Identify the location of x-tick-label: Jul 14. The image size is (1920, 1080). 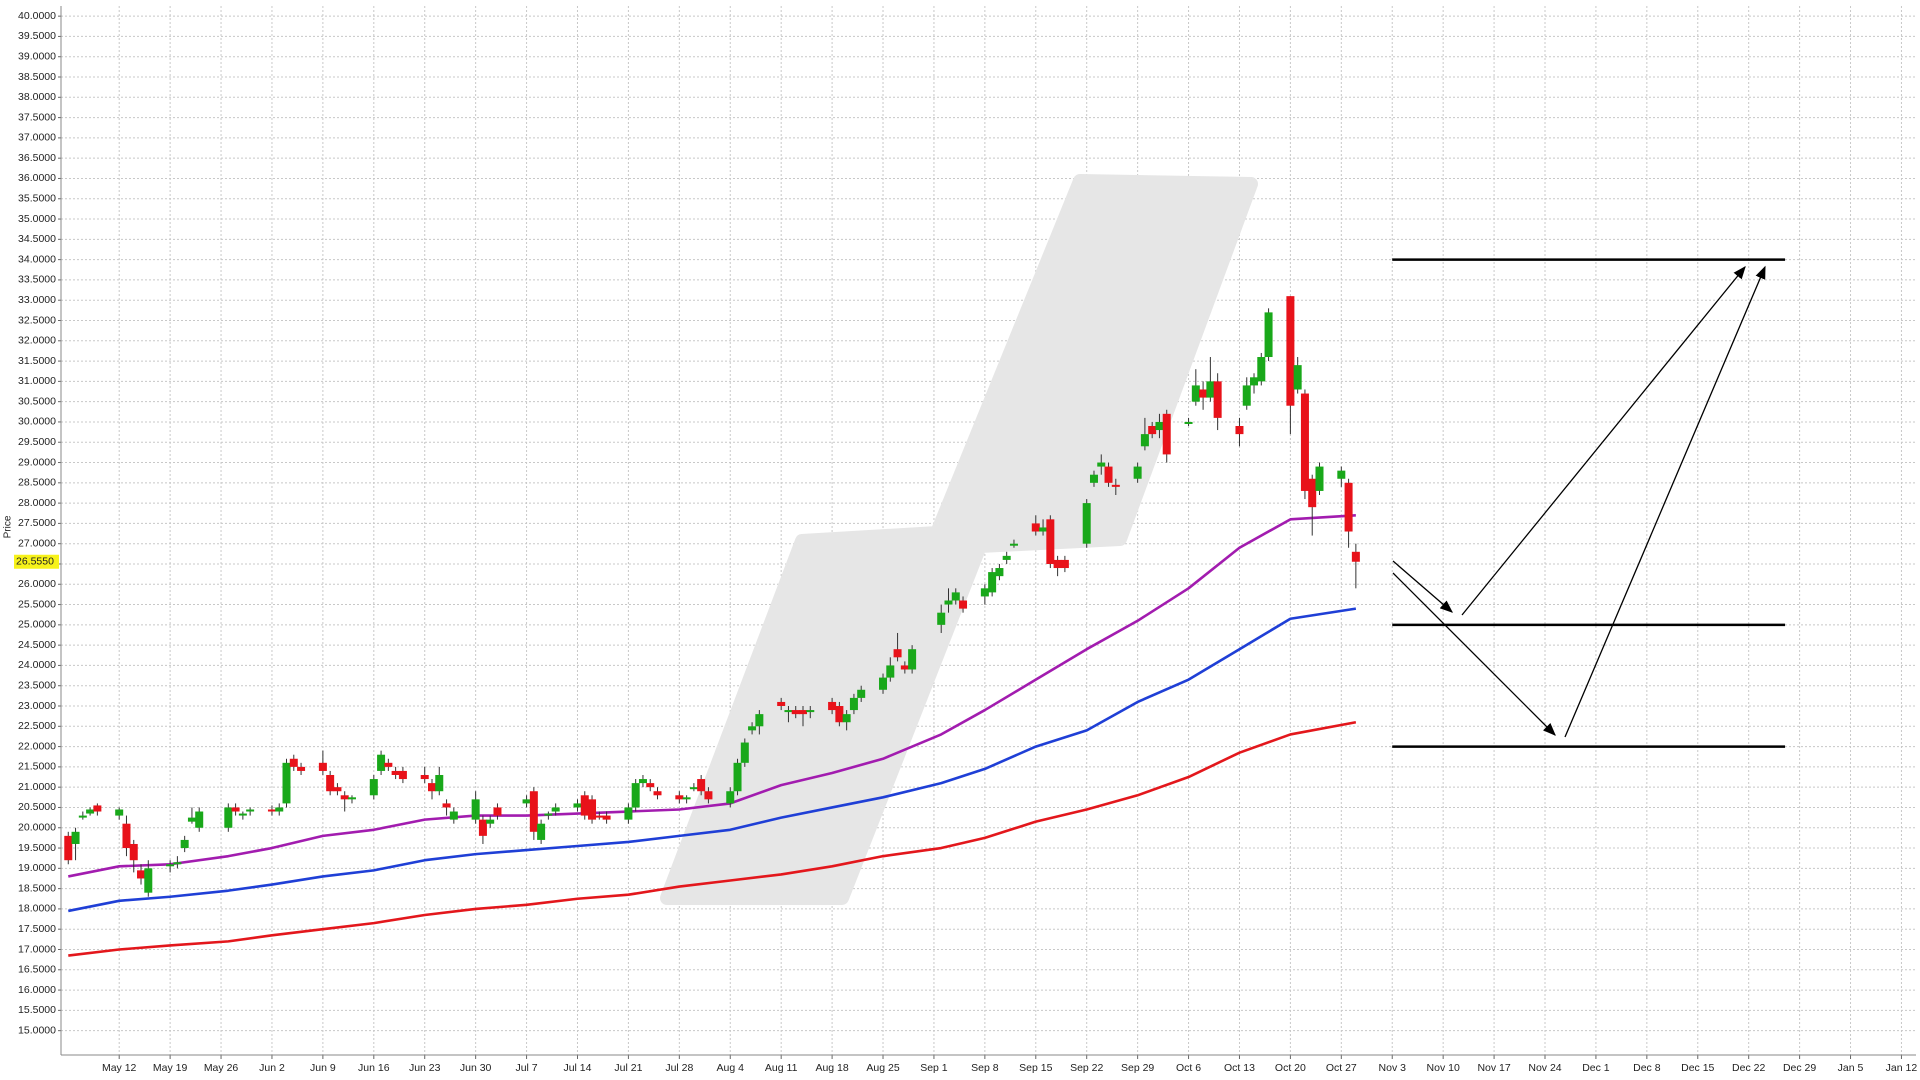
(577, 1068).